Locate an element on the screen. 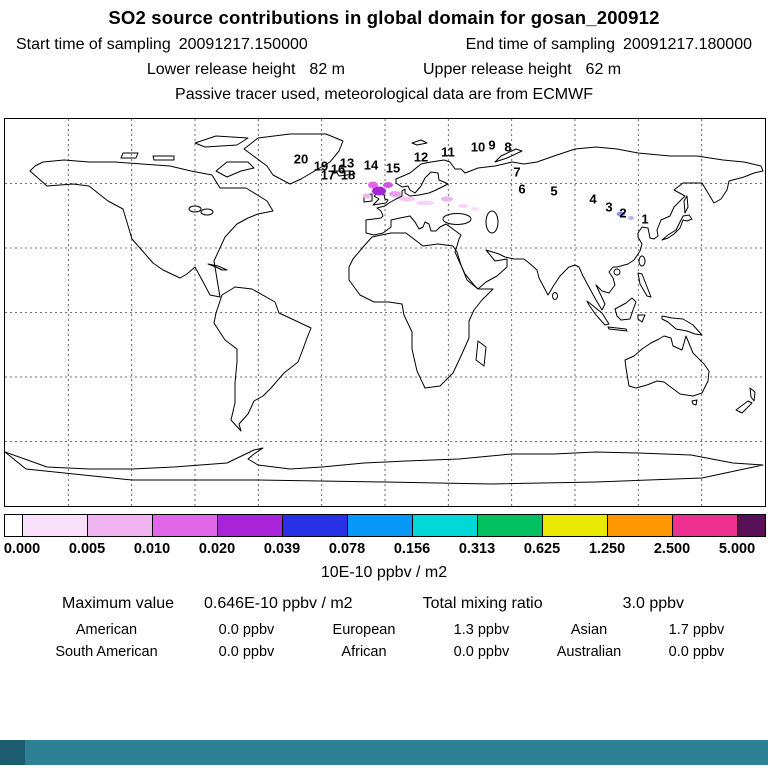 The image size is (768, 768). coast-new-zealand-north is located at coordinates (752, 394).